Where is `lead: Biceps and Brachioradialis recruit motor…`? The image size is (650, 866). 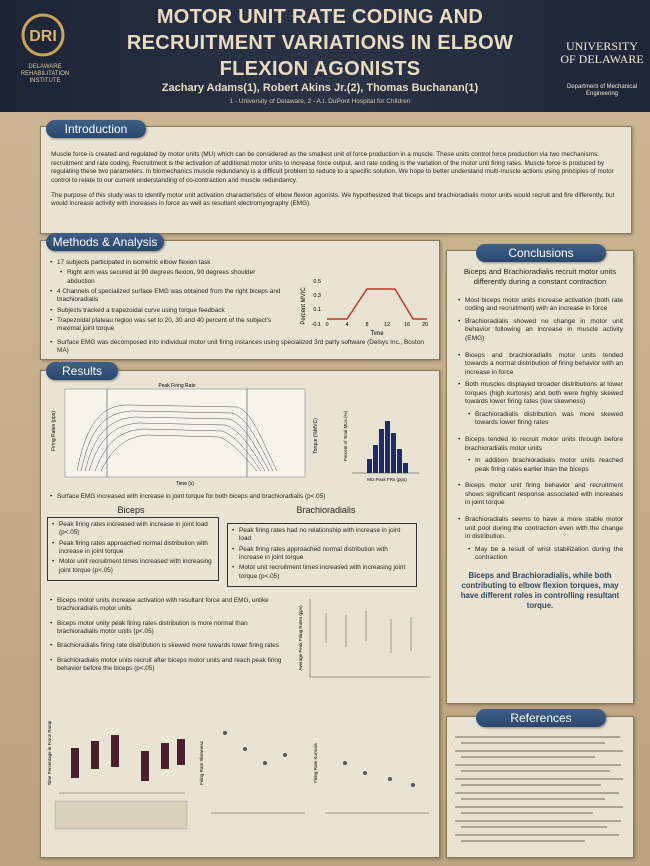 lead: Biceps and Brachioradialis recruit motor… is located at coordinates (540, 276).